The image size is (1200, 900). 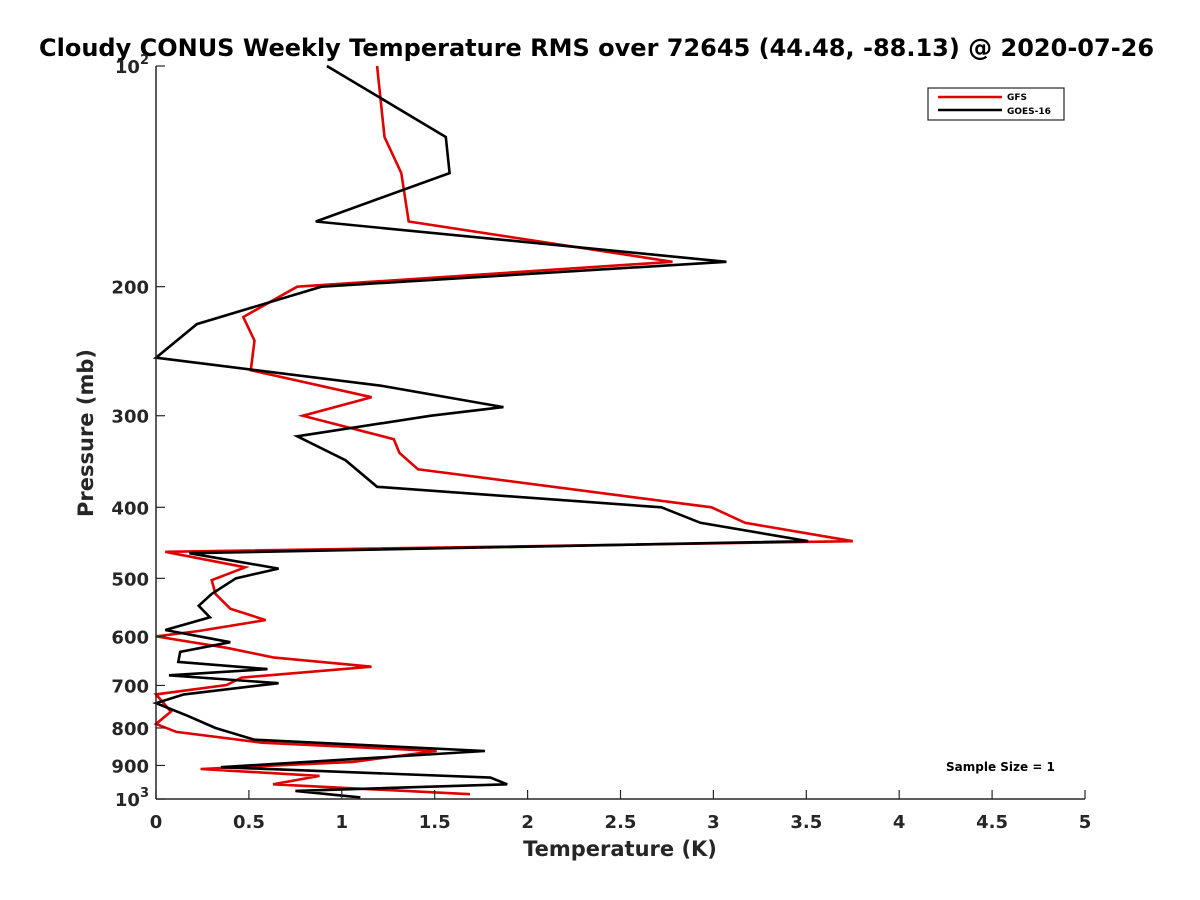 What do you see at coordinates (130, 686) in the screenshot?
I see `y-tick-label: 700` at bounding box center [130, 686].